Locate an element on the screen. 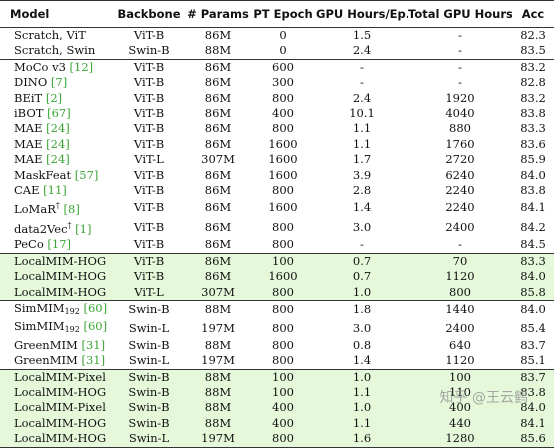 The height and width of the screenshot is (448, 554). table-row: PeCo [17] ViT-B 86M 800 - - 84.5 is located at coordinates (277, 245).